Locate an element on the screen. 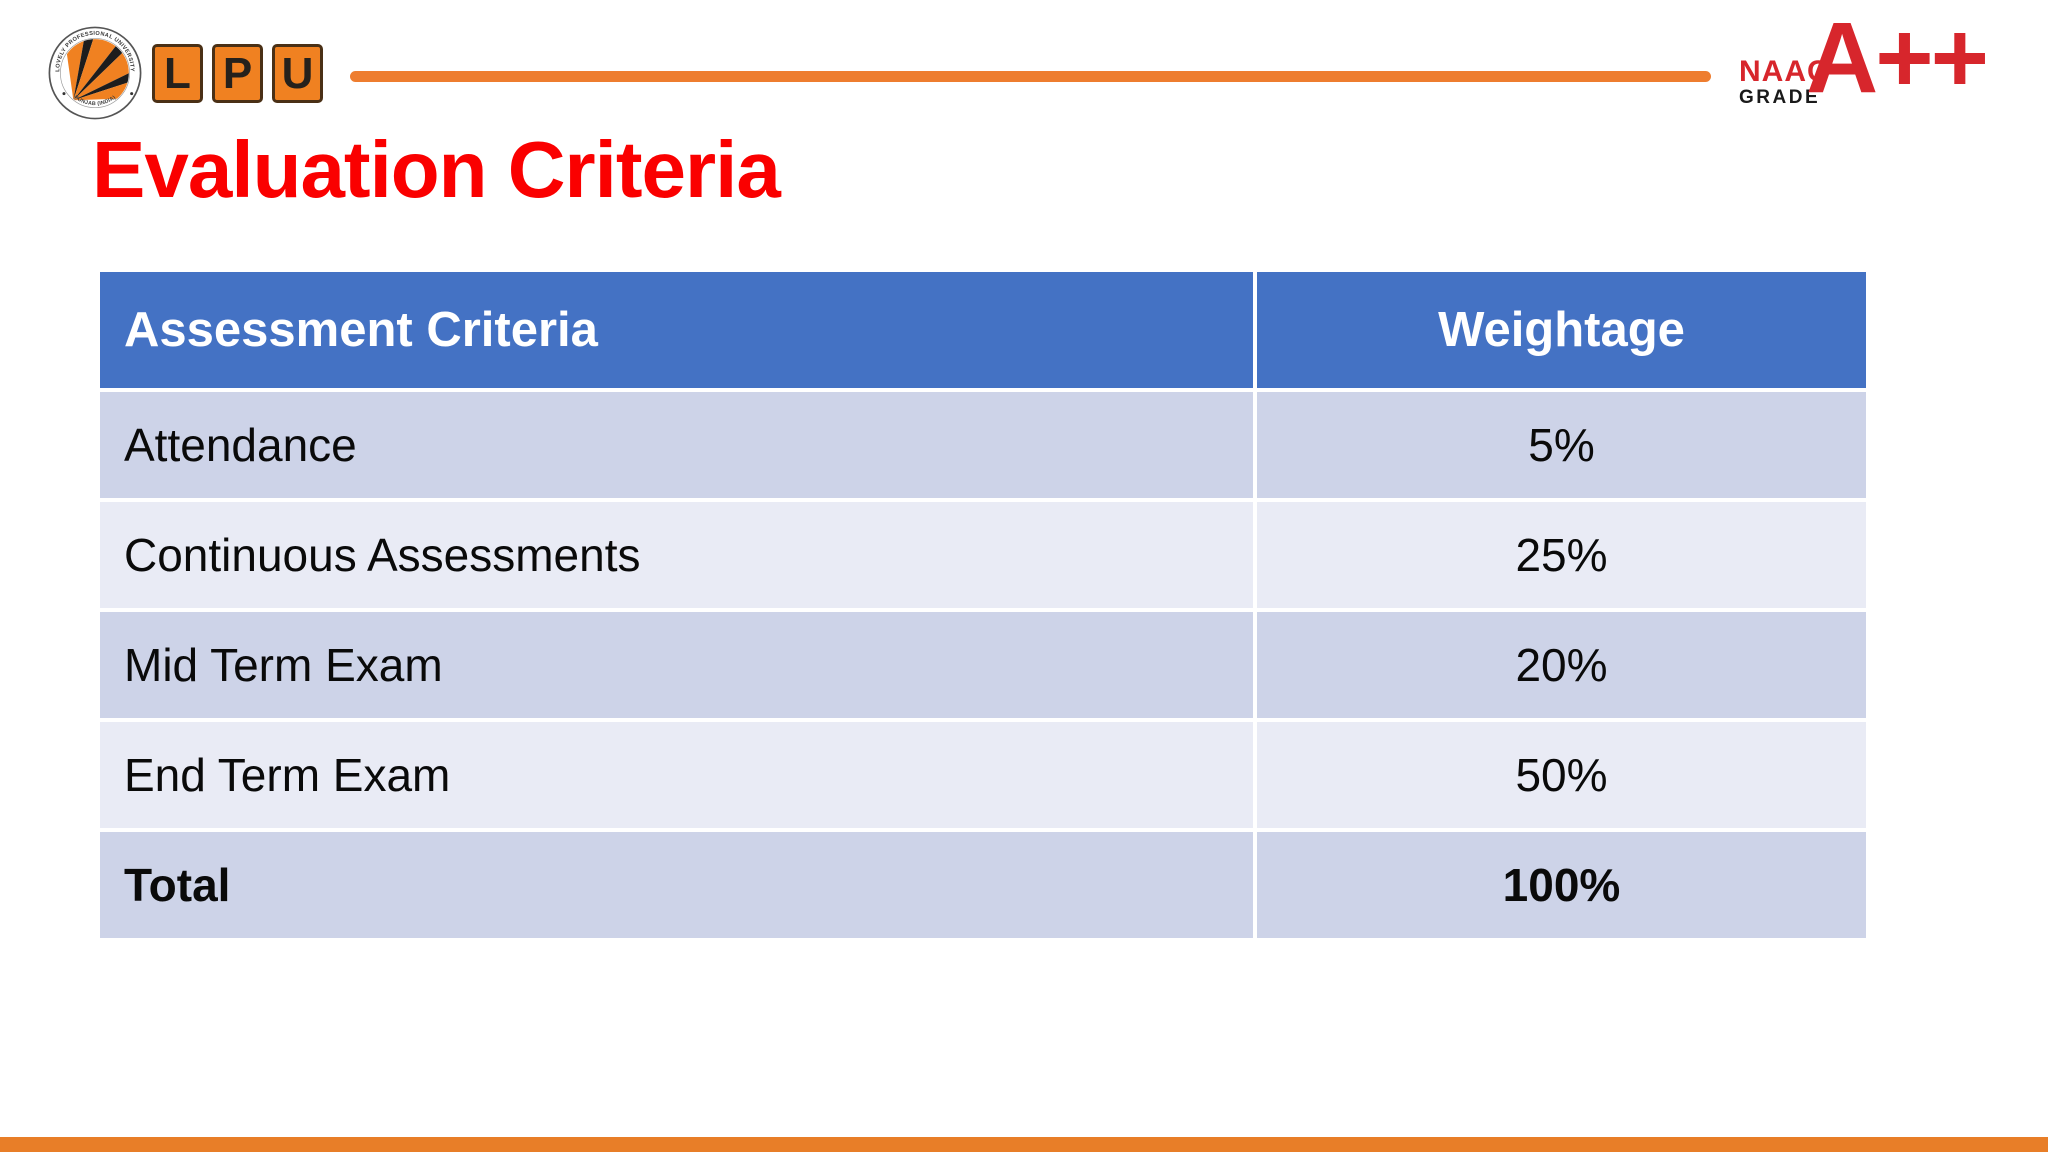 The width and height of the screenshot is (2048, 1152). criteria-cell: Total is located at coordinates (676, 885).